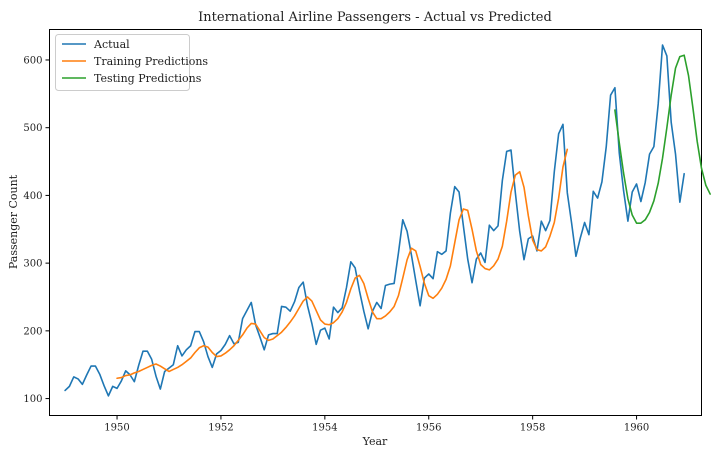  I want to click on x-tick-label: 1954, so click(324, 428).